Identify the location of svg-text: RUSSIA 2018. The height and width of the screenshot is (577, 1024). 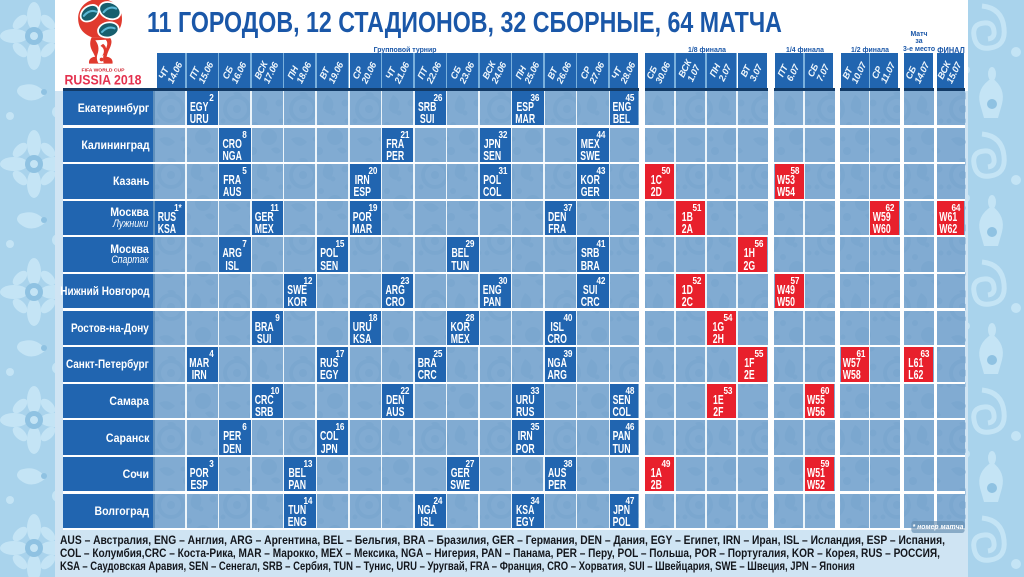
(103, 80).